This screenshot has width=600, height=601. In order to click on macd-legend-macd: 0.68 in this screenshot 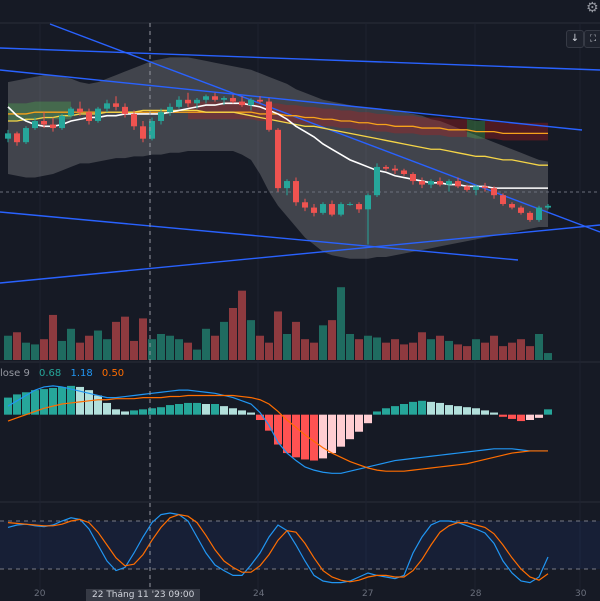, I will do `click(50, 373)`.